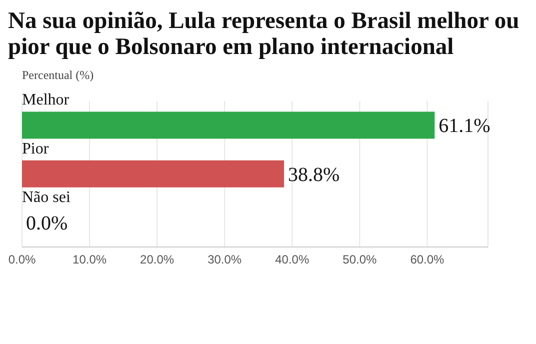 The width and height of the screenshot is (536, 344). I want to click on data-label: 38.8%, so click(314, 175).